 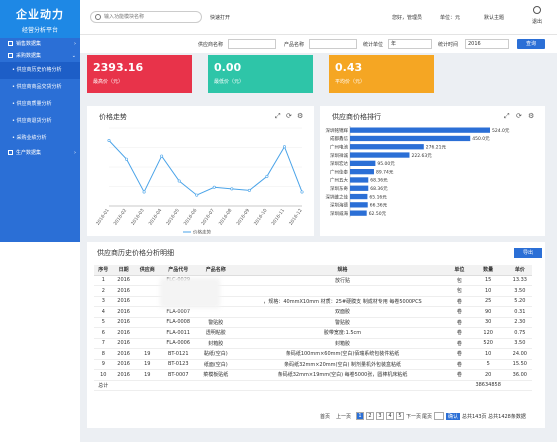 What do you see at coordinates (488, 375) in the screenshot?
I see `table-cell: 20` at bounding box center [488, 375].